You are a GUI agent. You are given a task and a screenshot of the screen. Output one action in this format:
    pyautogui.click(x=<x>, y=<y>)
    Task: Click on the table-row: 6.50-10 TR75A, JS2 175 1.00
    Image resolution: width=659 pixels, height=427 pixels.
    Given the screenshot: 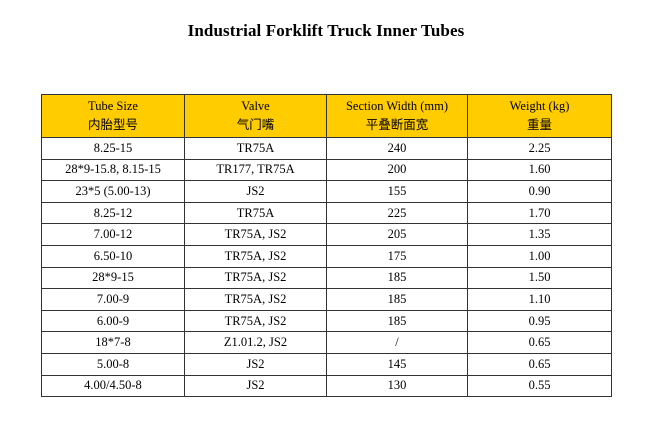 What is the action you would take?
    pyautogui.click(x=326, y=256)
    